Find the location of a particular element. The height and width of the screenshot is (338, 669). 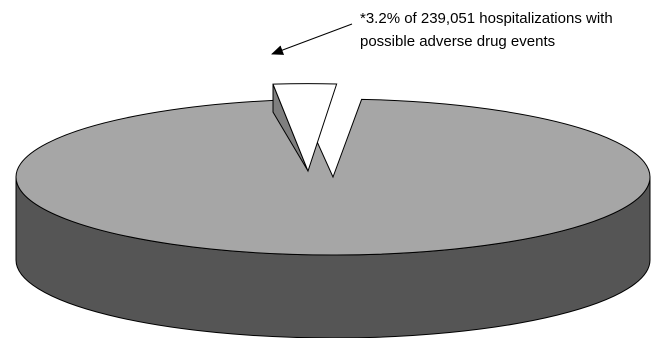

pie-slice-exploded-top is located at coordinates (305, 128).